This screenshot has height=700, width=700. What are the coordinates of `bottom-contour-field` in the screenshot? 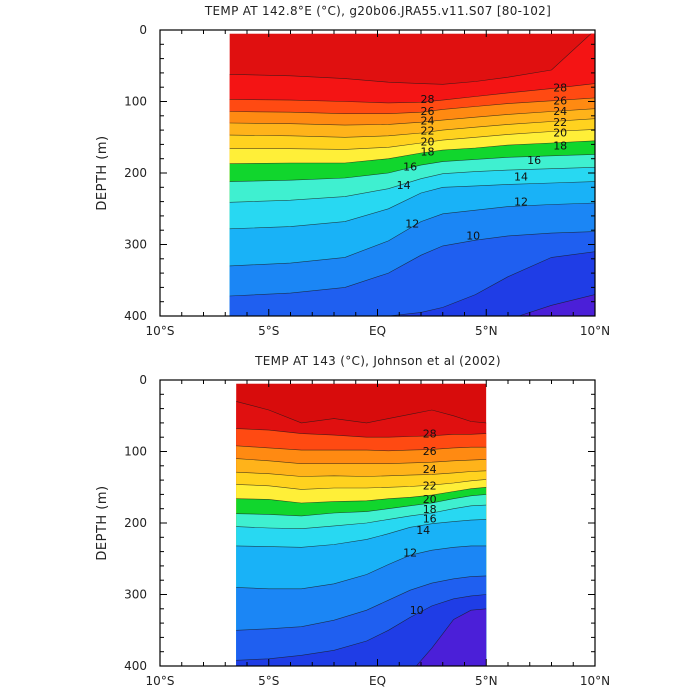 It's located at (361, 524).